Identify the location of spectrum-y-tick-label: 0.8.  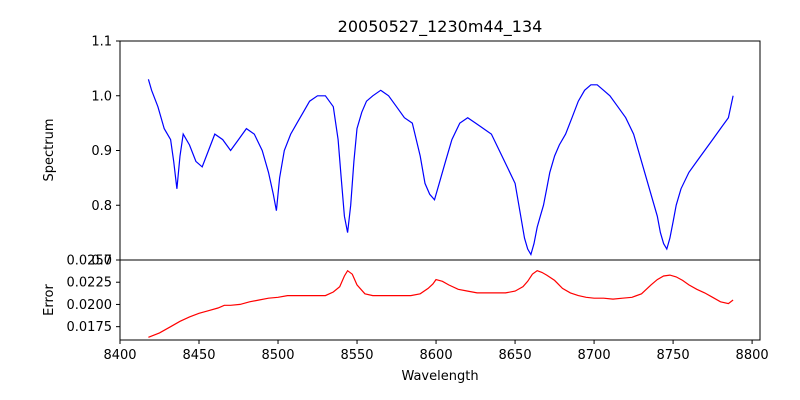
(101, 206).